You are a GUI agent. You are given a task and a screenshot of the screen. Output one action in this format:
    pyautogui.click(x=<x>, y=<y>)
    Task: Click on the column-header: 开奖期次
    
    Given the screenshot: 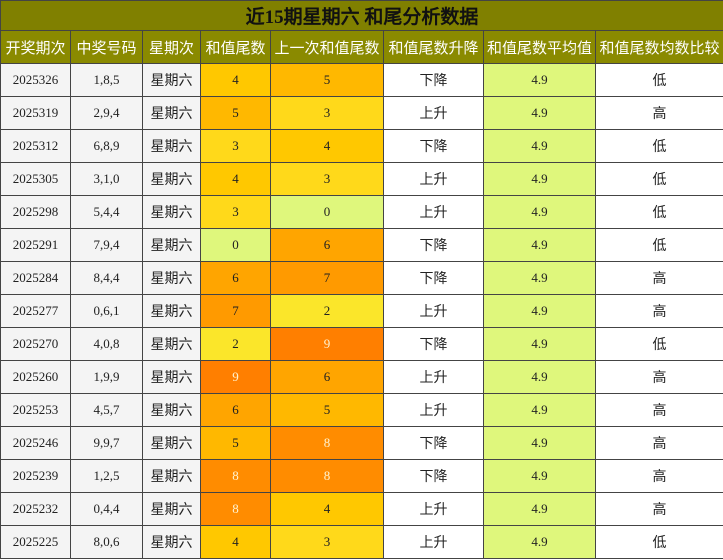 What is the action you would take?
    pyautogui.click(x=35, y=47)
    